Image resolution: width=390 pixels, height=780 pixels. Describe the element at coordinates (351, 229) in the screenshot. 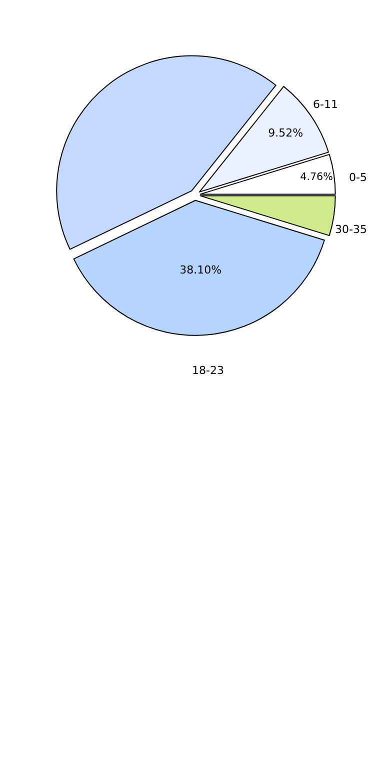

I see `slice-label: 30-35` at that location.